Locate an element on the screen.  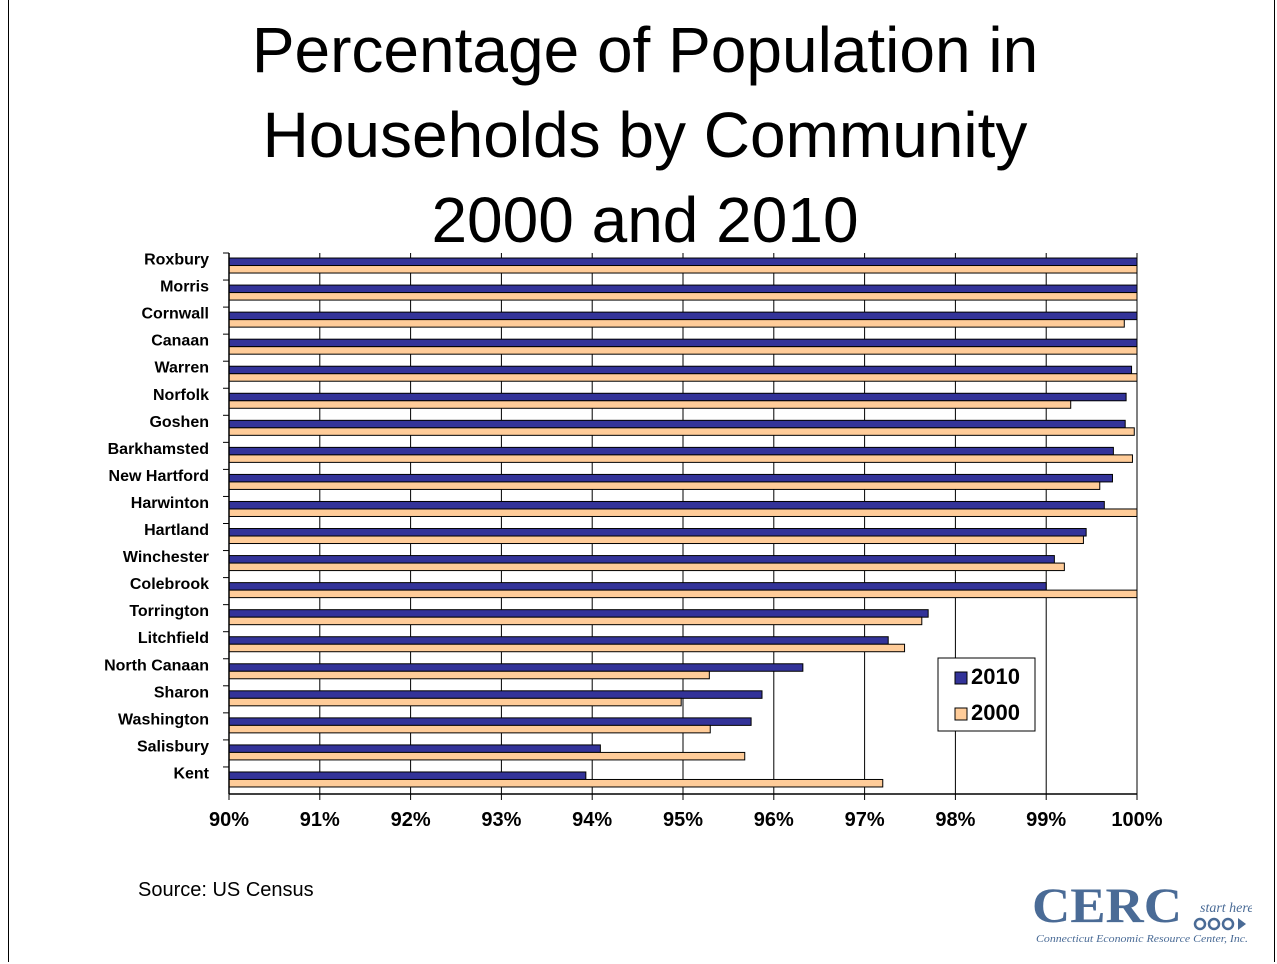
logo-tagline: start here is located at coordinates (1226, 908).